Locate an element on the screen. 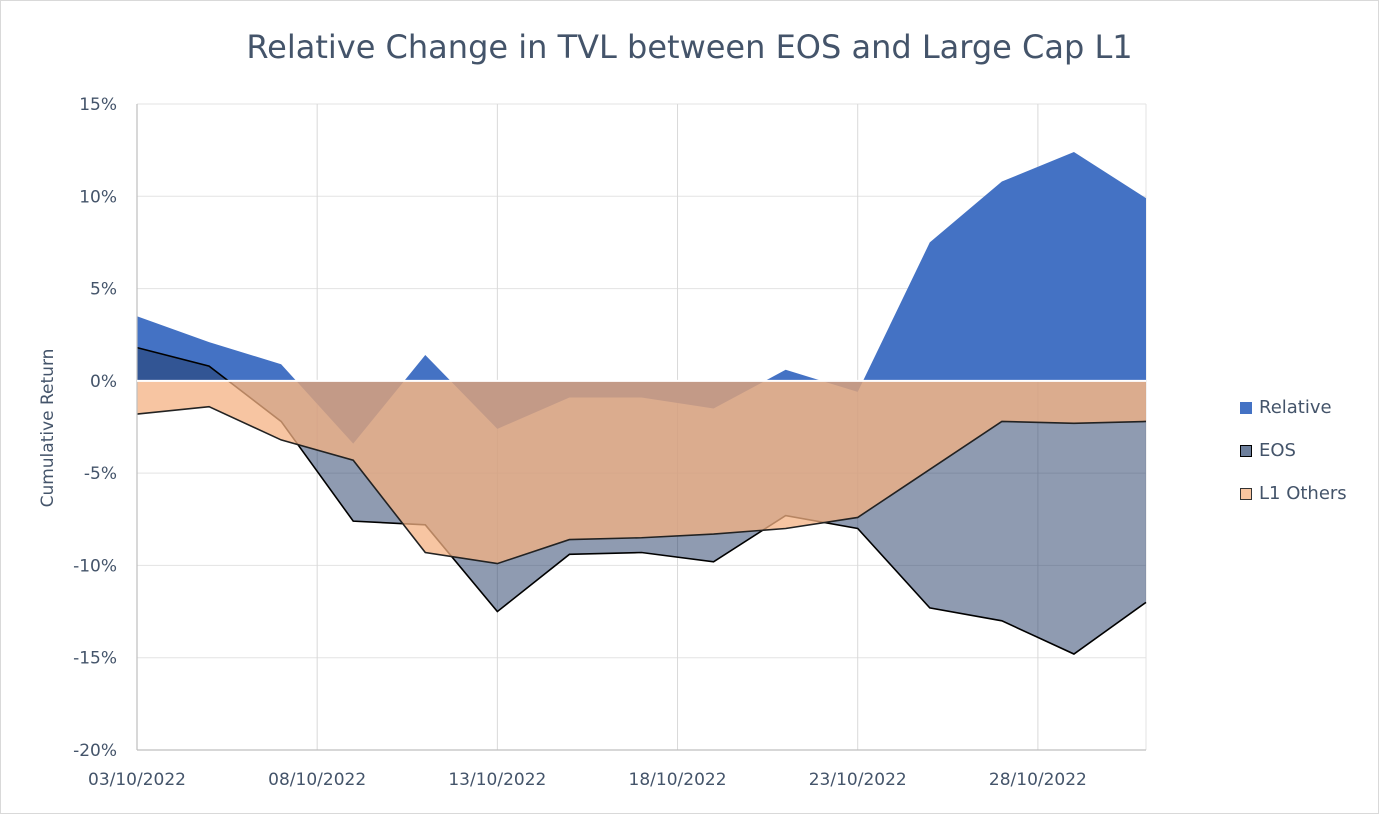 This screenshot has height=814, width=1379. y-tick-label: -5% is located at coordinates (100, 474).